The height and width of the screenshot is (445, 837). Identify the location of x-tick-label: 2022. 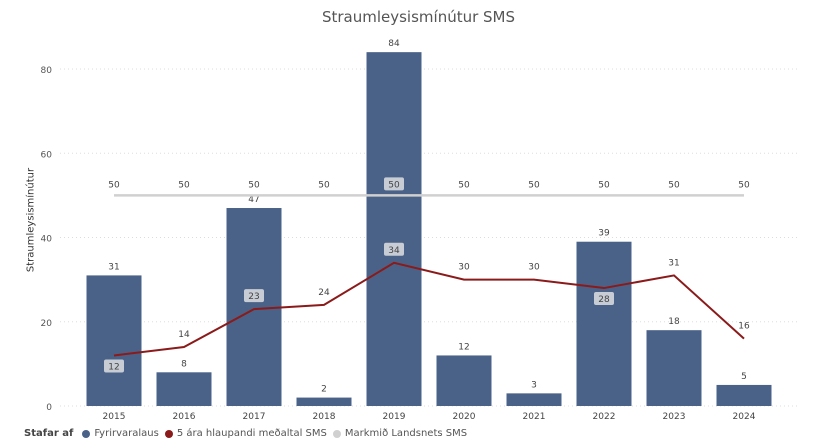
(604, 417).